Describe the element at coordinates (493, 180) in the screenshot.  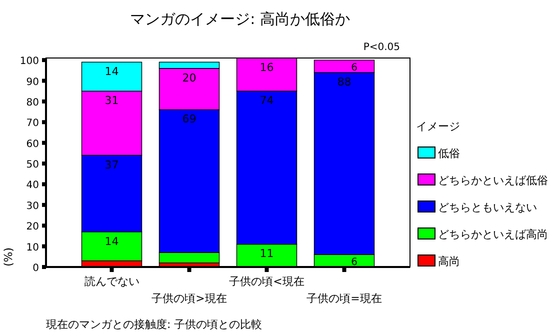
I see `legend-label: どちらかといえば低俗` at that location.